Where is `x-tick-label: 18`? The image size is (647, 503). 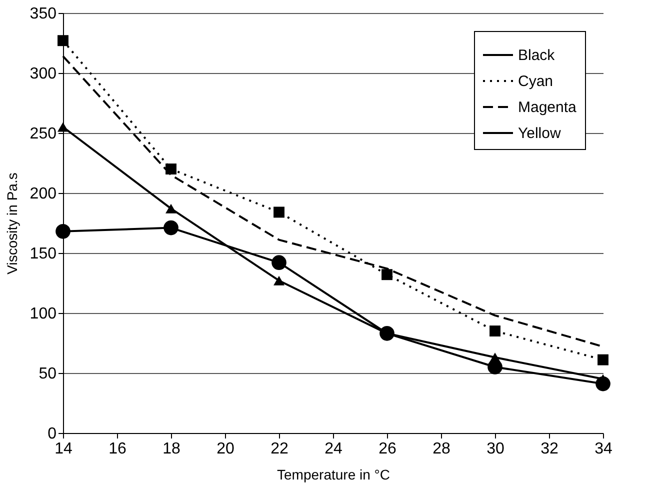 x-tick-label: 18 is located at coordinates (171, 449).